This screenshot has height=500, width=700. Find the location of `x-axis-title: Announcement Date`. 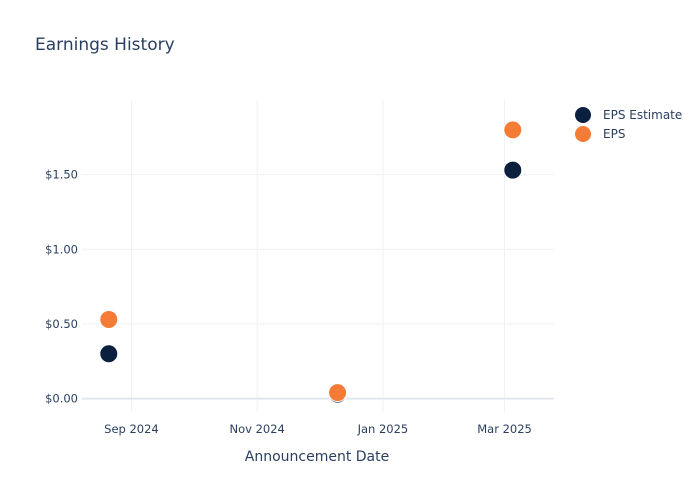

x-axis-title: Announcement Date is located at coordinates (317, 457).